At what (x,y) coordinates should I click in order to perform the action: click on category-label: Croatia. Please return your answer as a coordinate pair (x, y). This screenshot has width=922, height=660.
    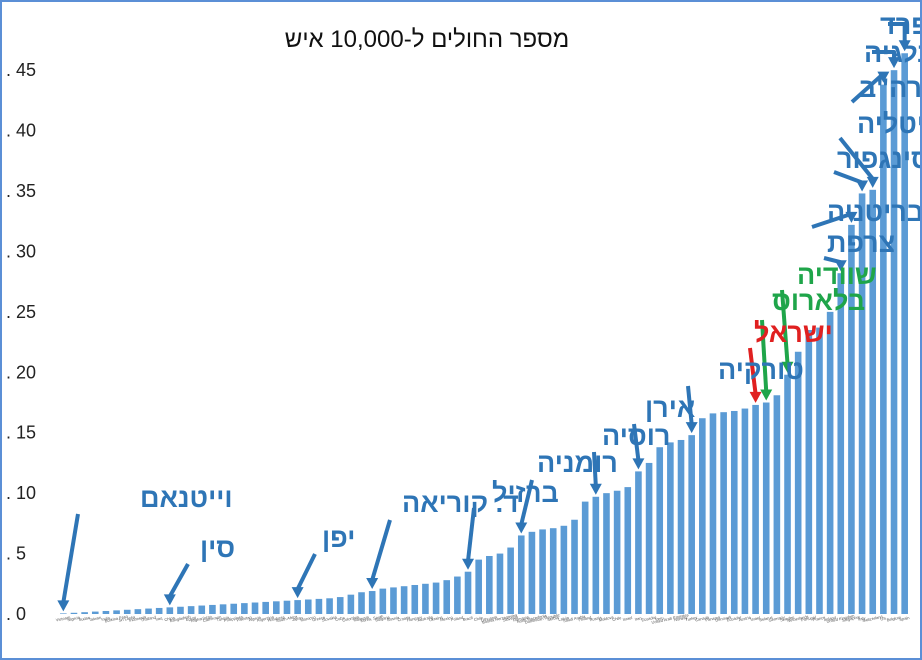
    Looking at the image, I should click on (404, 619).